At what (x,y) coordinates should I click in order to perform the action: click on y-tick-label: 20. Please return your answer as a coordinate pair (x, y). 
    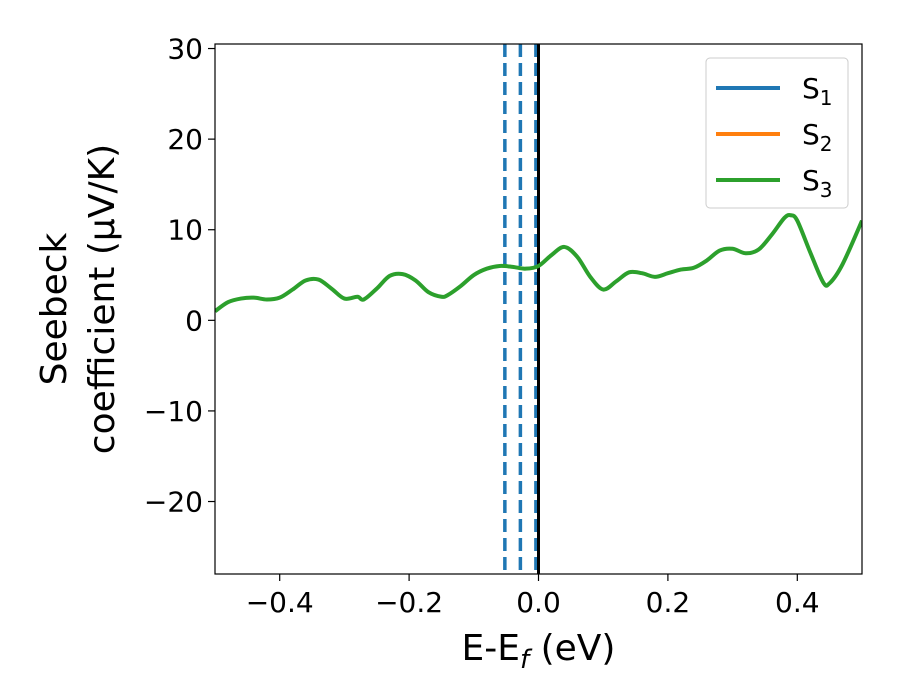
    Looking at the image, I should click on (185, 139).